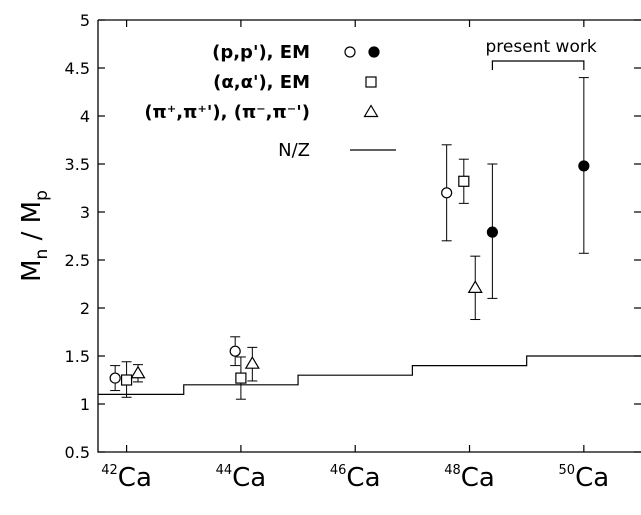 This screenshot has height=515, width=641. What do you see at coordinates (224, 470) in the screenshot?
I see `x-tick-mass-number: 44` at bounding box center [224, 470].